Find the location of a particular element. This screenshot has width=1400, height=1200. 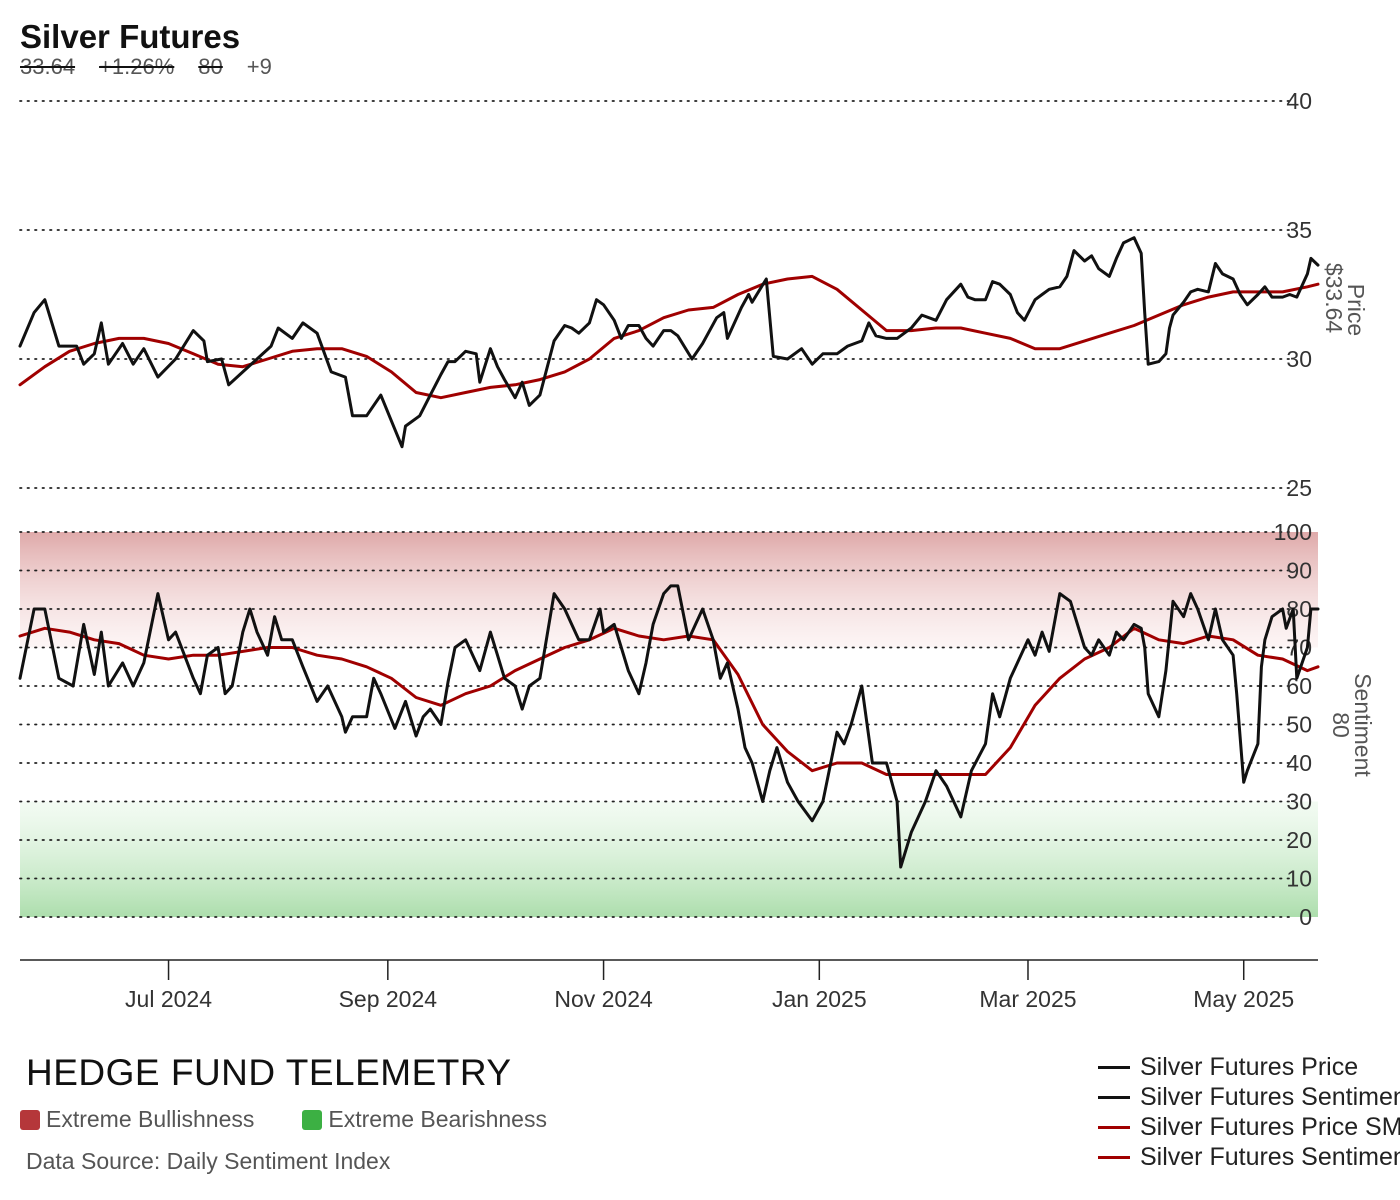

stat-change: +1.26% is located at coordinates (137, 66).